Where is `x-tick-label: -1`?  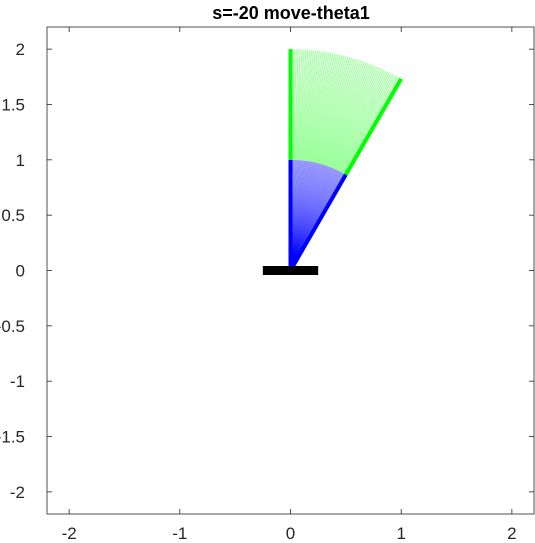
x-tick-label: -1 is located at coordinates (179, 533).